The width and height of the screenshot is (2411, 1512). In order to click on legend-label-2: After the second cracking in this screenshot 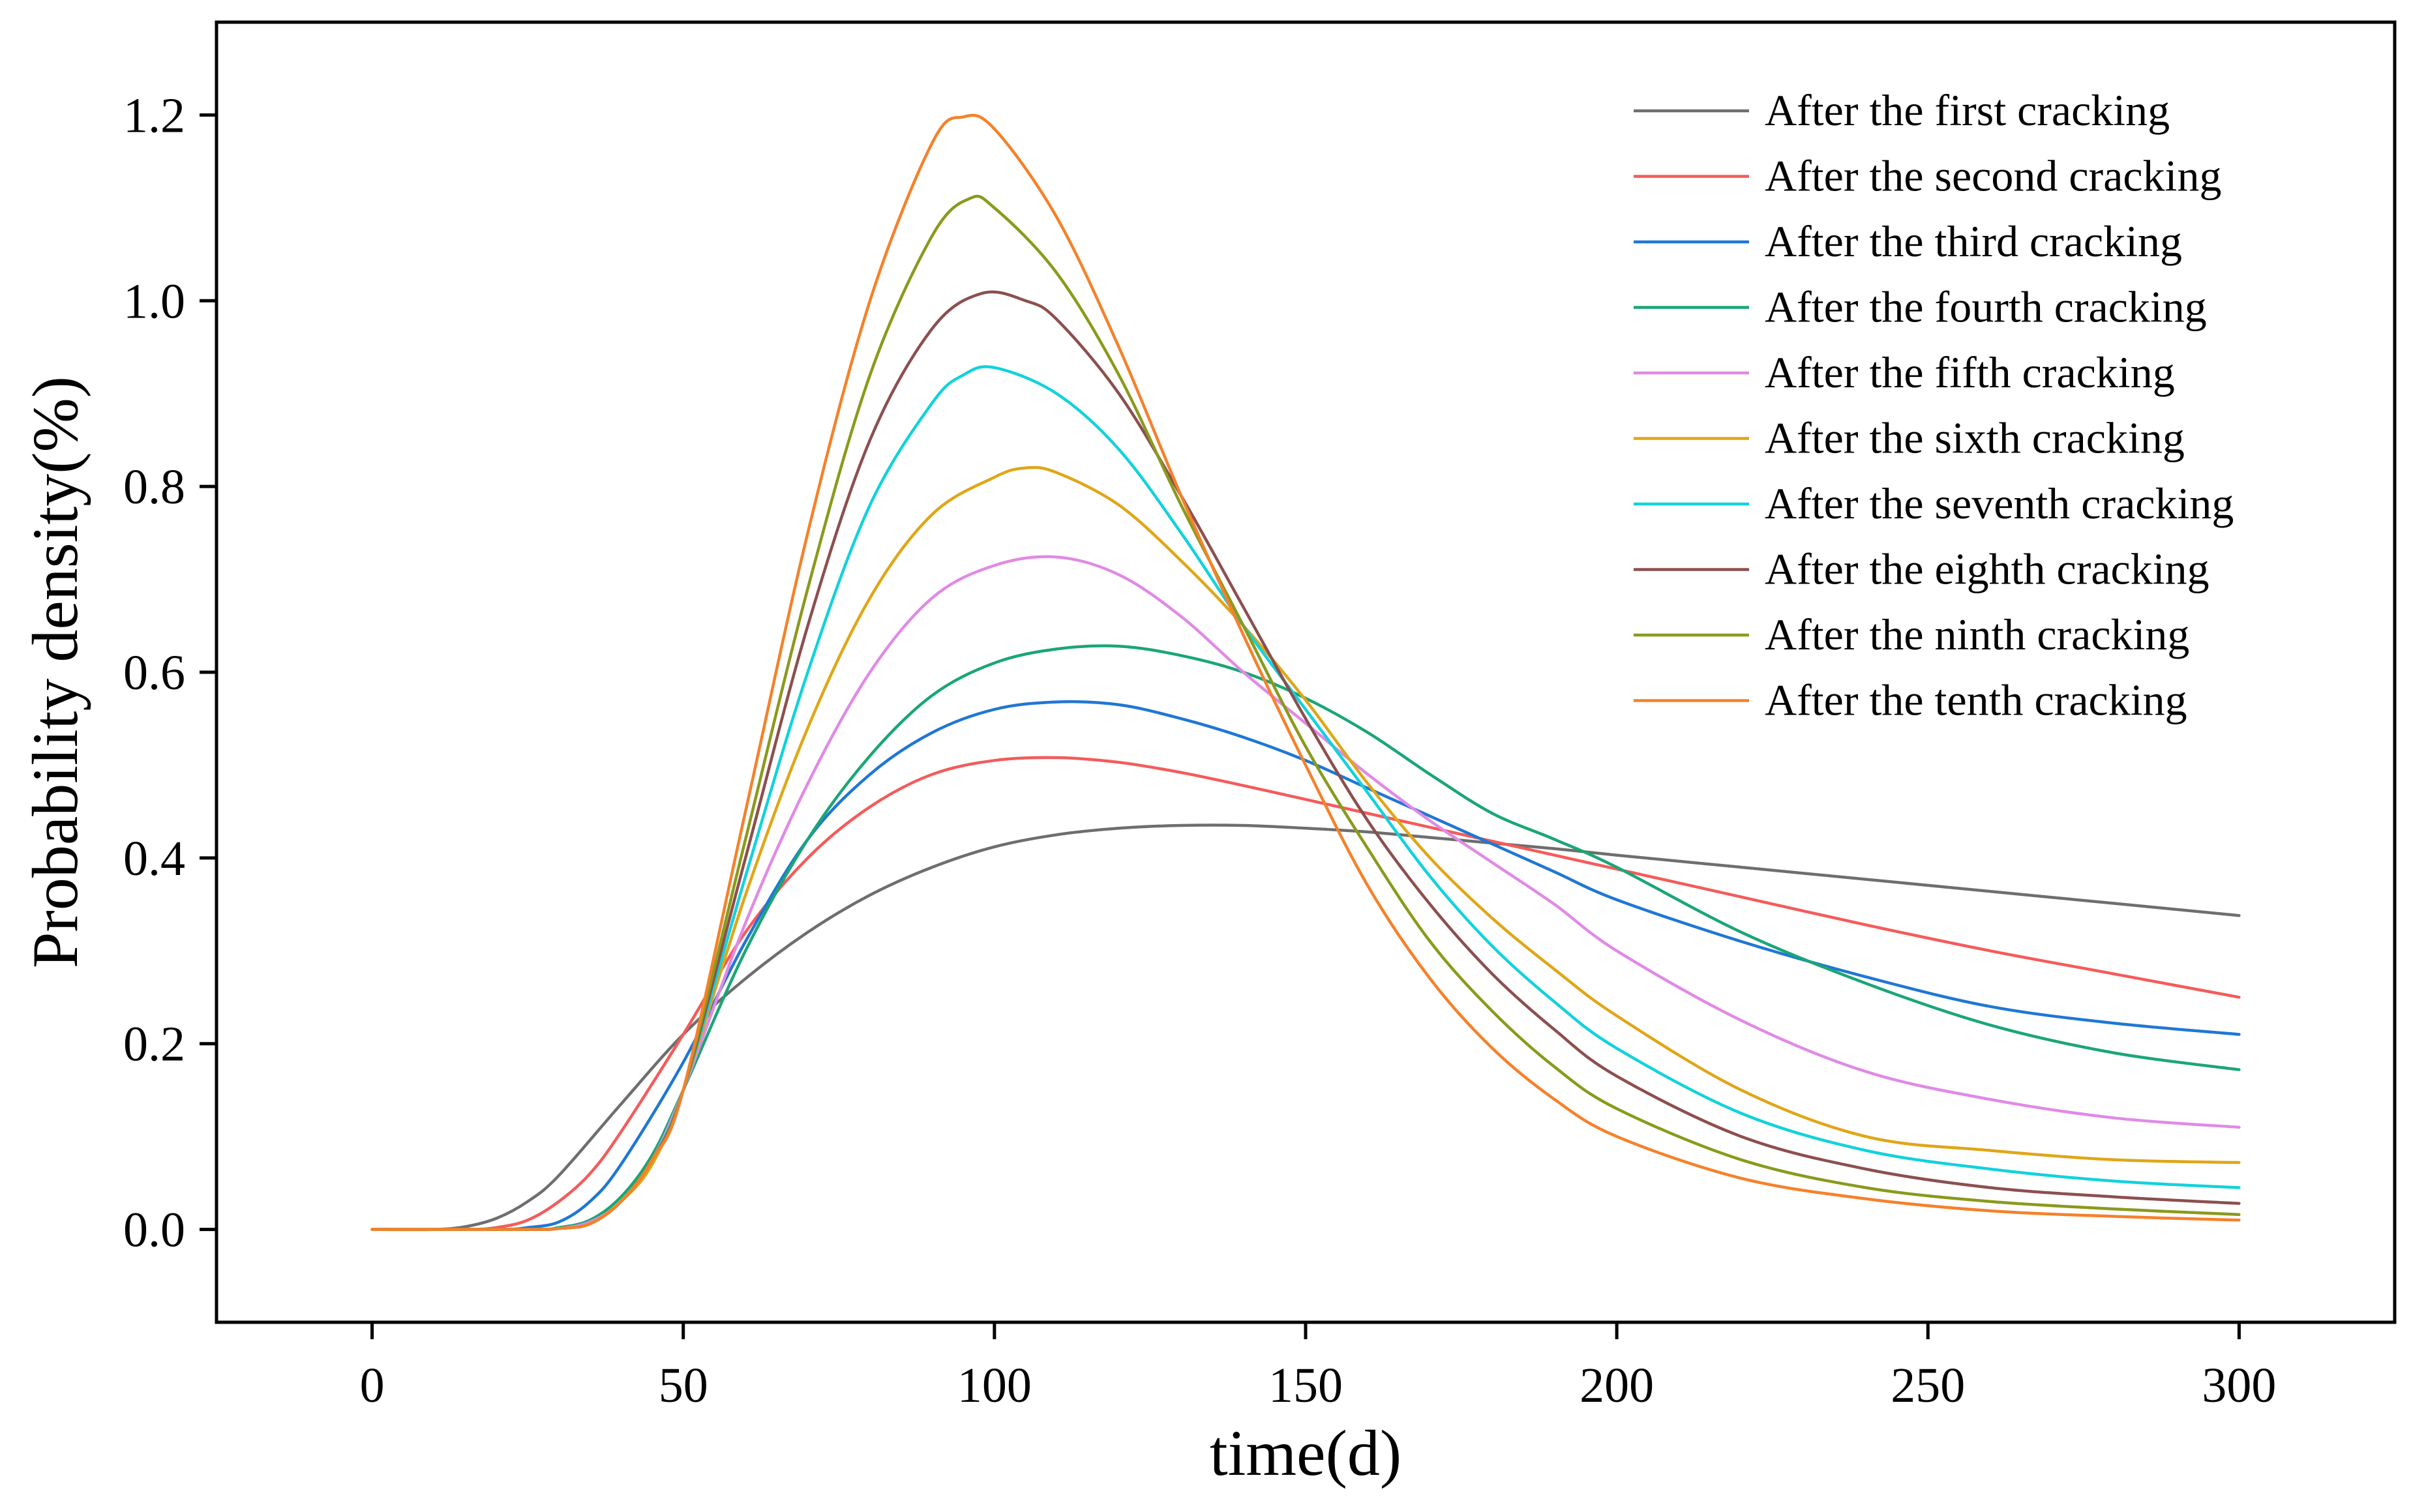, I will do `click(1993, 176)`.